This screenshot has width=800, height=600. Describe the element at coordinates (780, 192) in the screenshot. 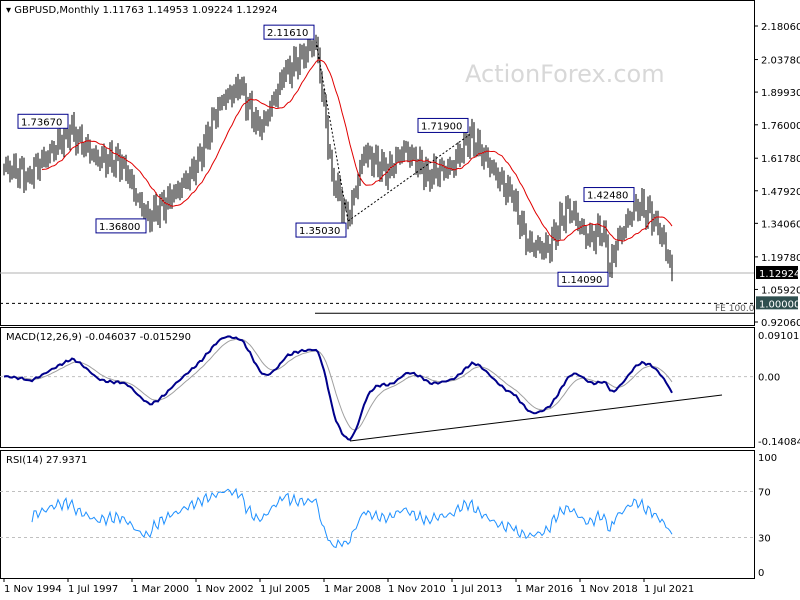

I see `price-tick-label: 1.47920` at that location.